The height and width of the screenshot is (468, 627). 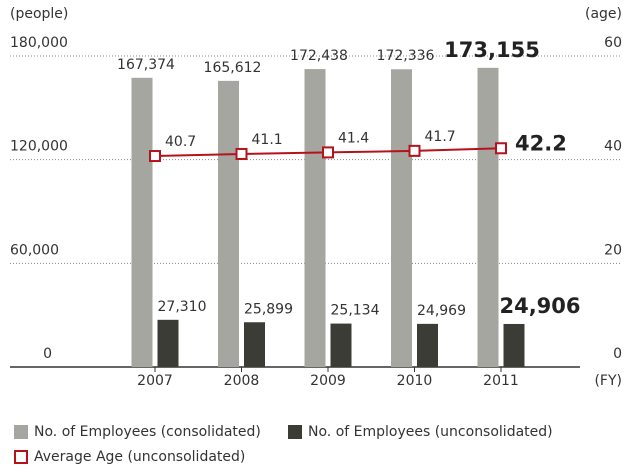 What do you see at coordinates (539, 306) in the screenshot?
I see `data-label: 24,906` at bounding box center [539, 306].